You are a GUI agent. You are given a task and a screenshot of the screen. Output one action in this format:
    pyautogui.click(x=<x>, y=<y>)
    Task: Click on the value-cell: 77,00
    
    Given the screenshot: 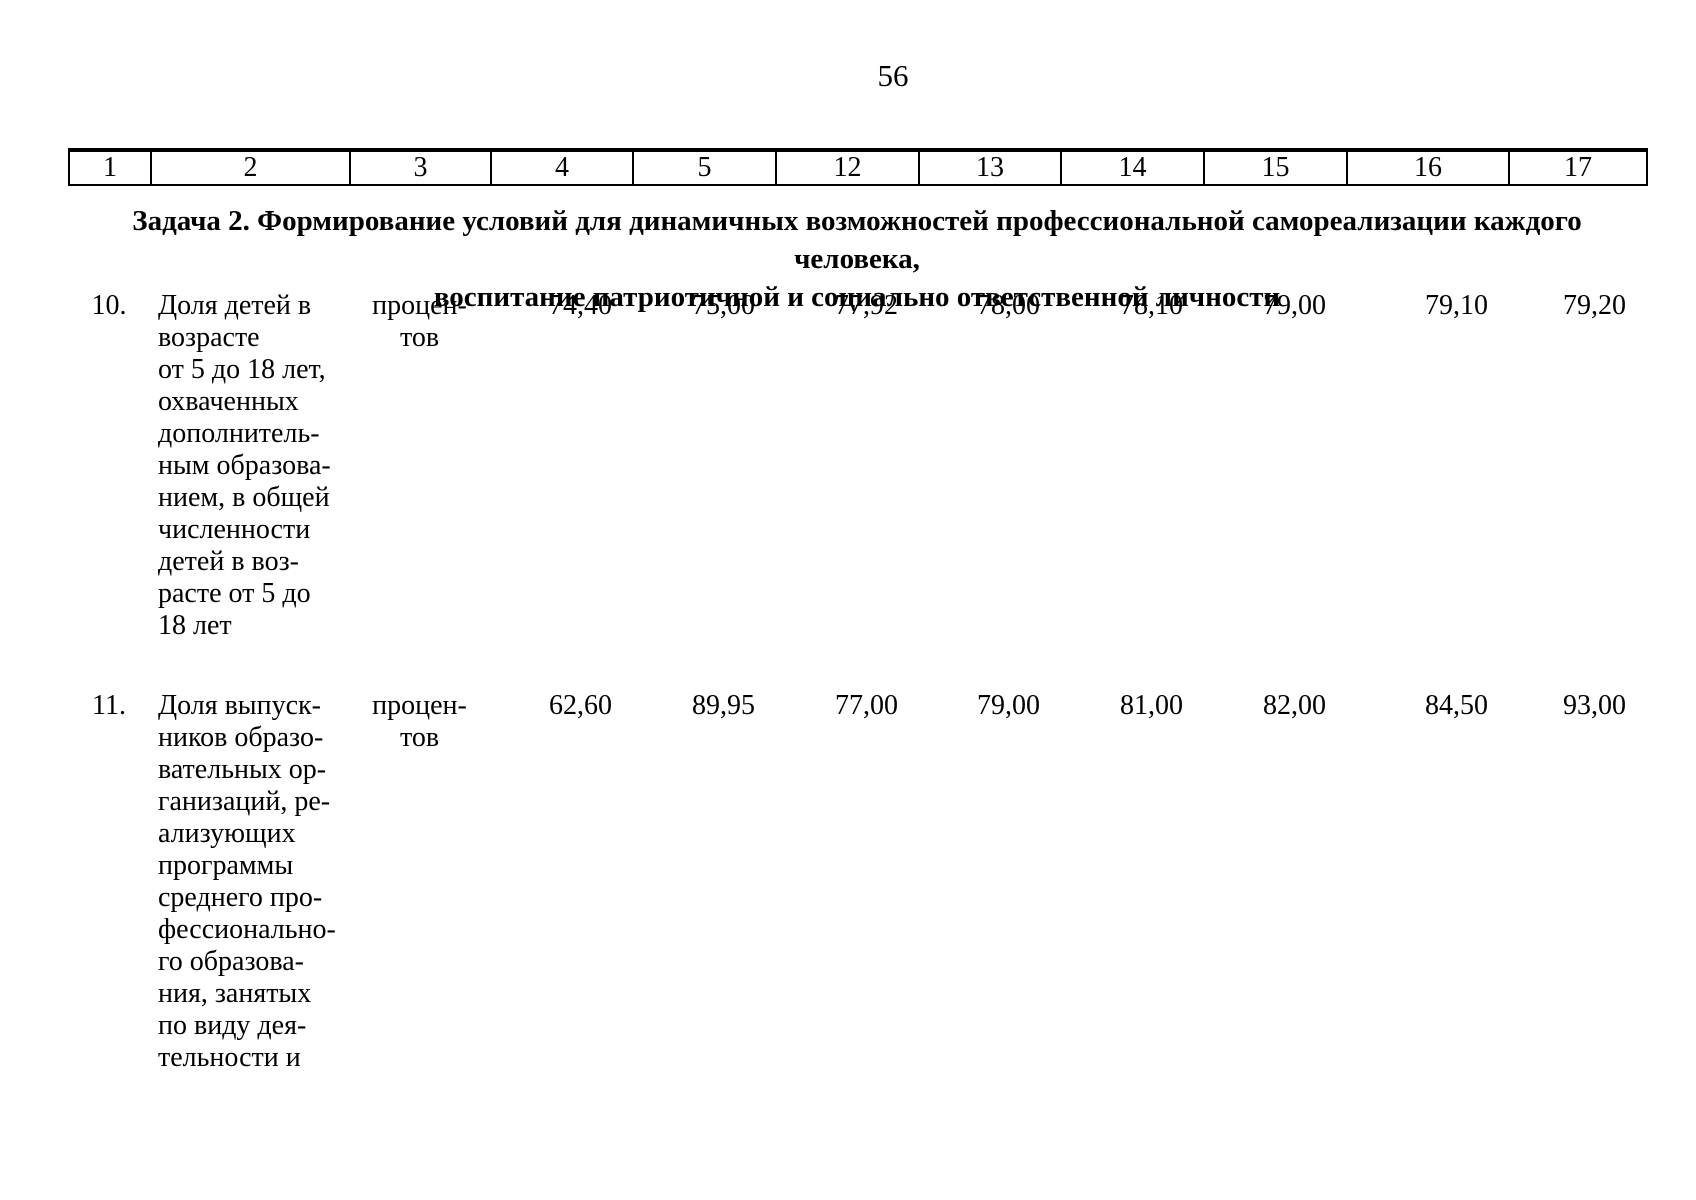 What is the action you would take?
    pyautogui.click(x=866, y=705)
    